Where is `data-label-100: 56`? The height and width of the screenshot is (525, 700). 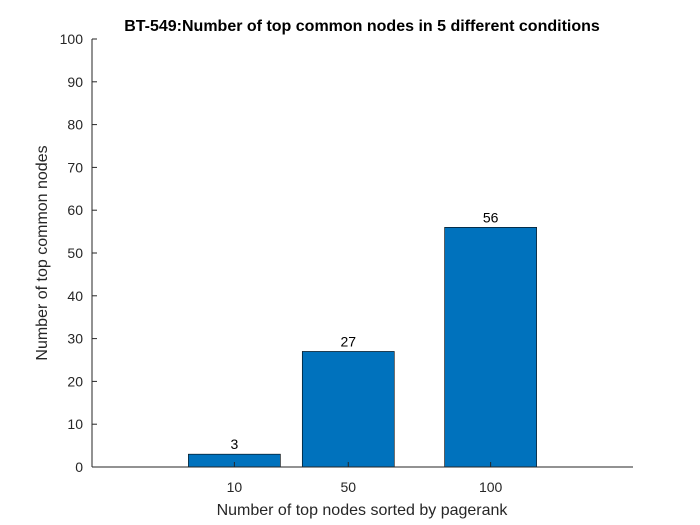 data-label-100: 56 is located at coordinates (491, 217).